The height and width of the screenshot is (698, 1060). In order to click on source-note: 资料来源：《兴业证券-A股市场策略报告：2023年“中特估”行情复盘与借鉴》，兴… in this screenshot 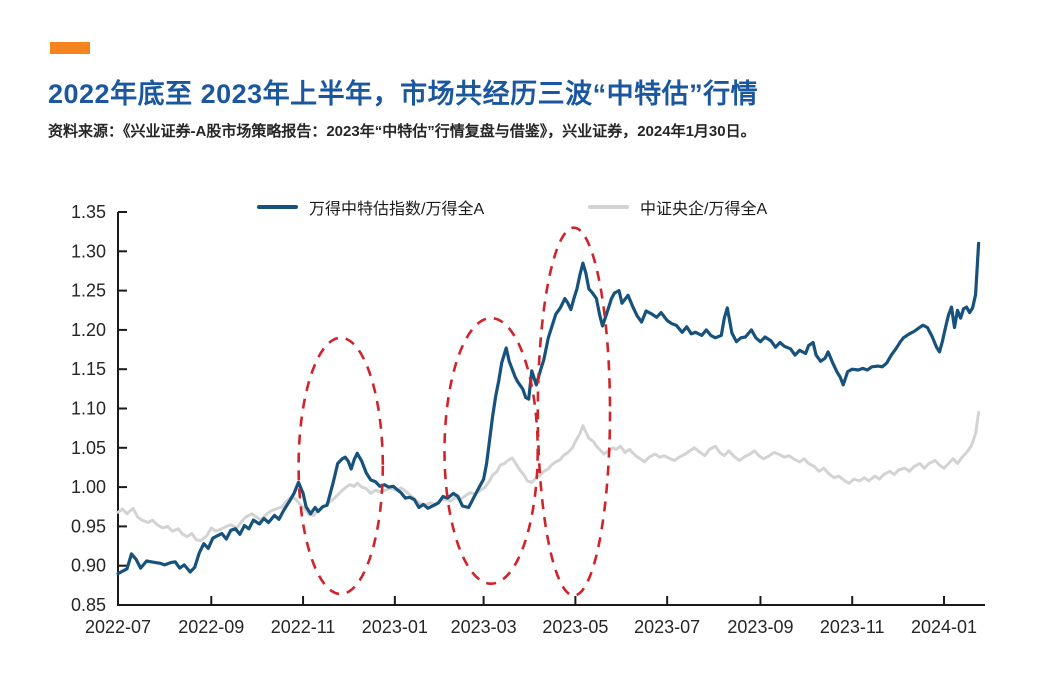, I will do `click(402, 131)`.